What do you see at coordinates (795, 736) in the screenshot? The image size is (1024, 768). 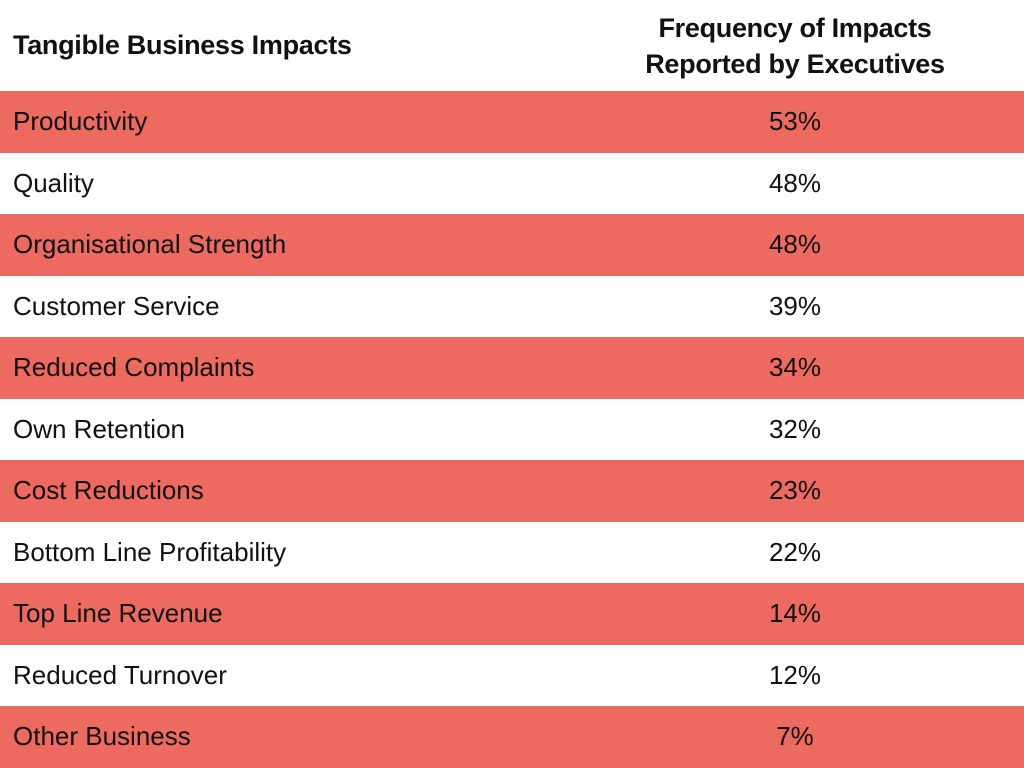 I see `row-value: 7%` at bounding box center [795, 736].